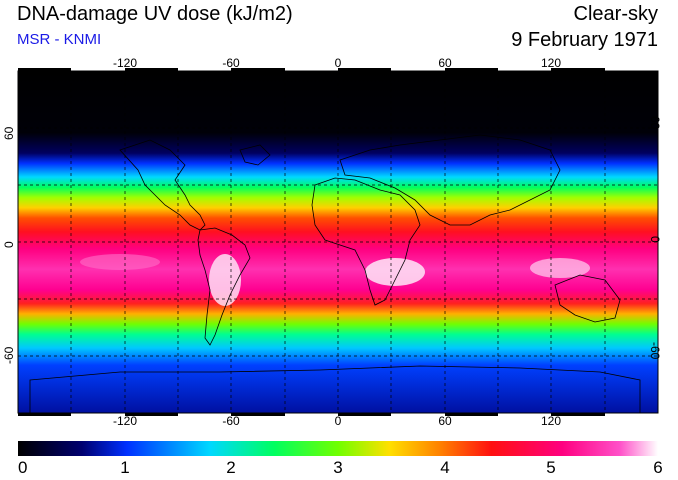 This screenshot has width=678, height=480. I want to click on high-dose-patch-south-america, so click(225, 280).